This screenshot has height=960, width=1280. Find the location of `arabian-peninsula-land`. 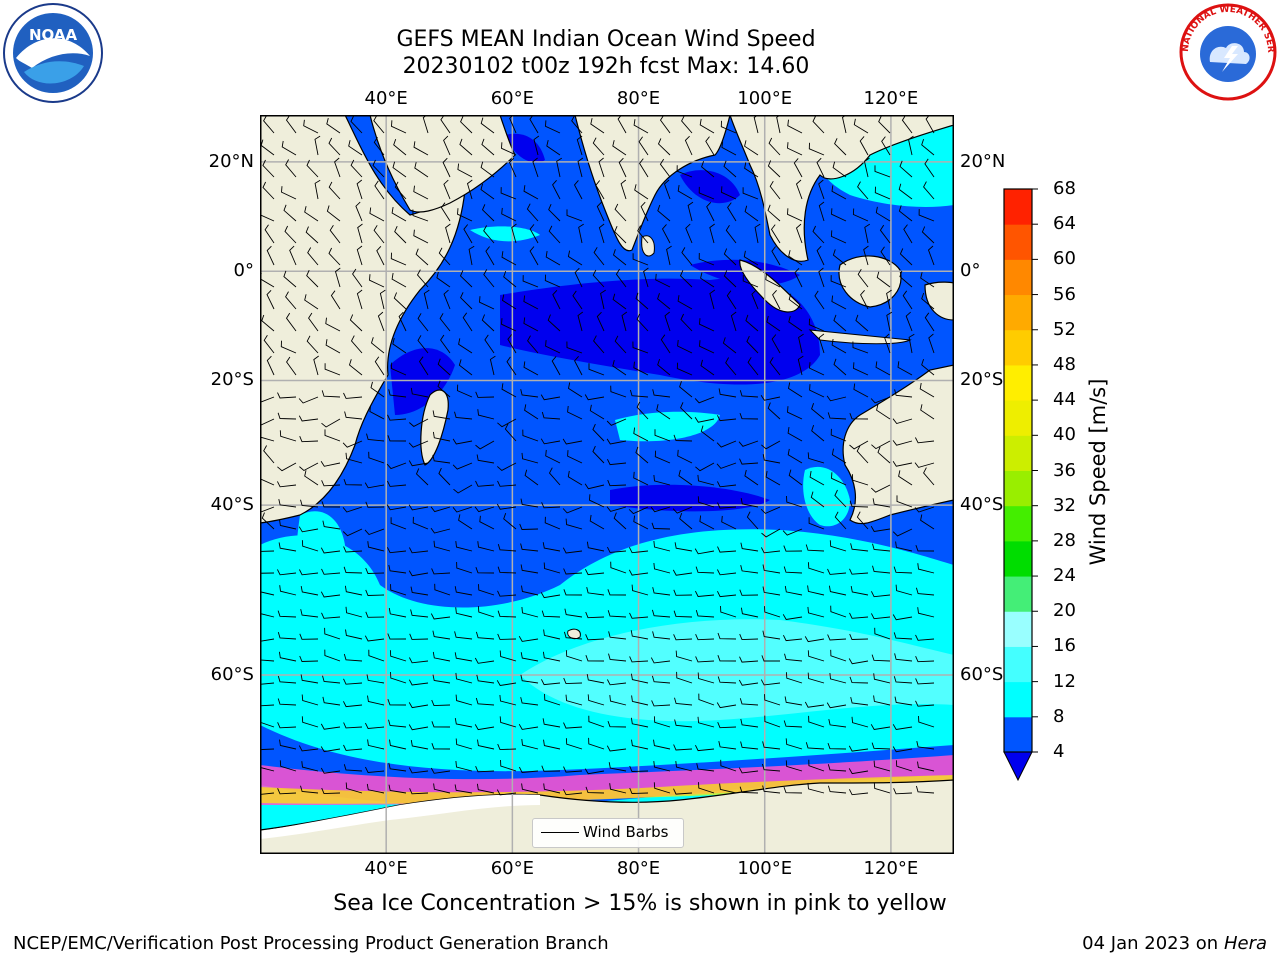

arabian-peninsula-land is located at coordinates (442, 164).